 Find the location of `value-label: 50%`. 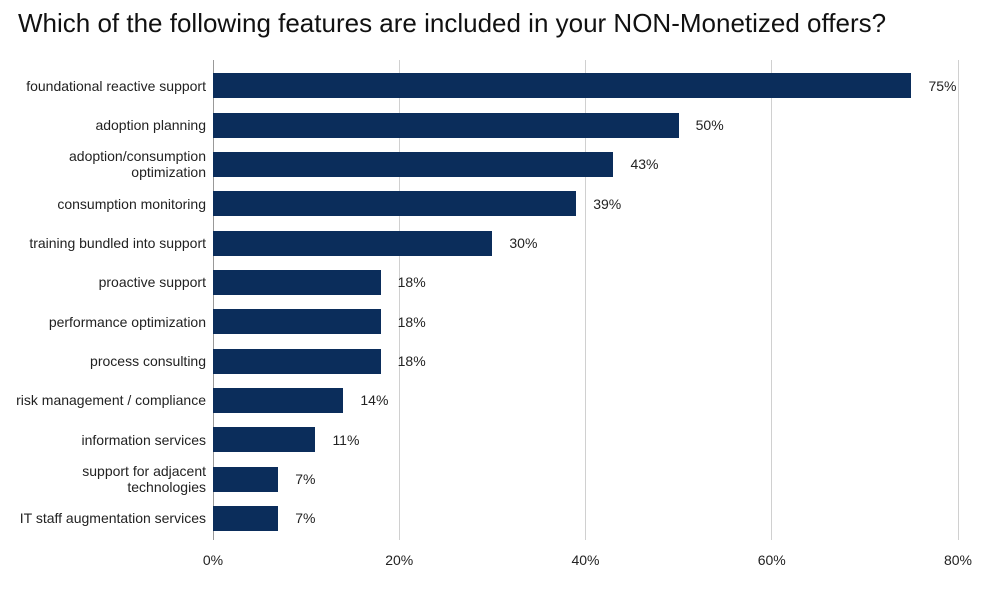

value-label: 50% is located at coordinates (709, 125).